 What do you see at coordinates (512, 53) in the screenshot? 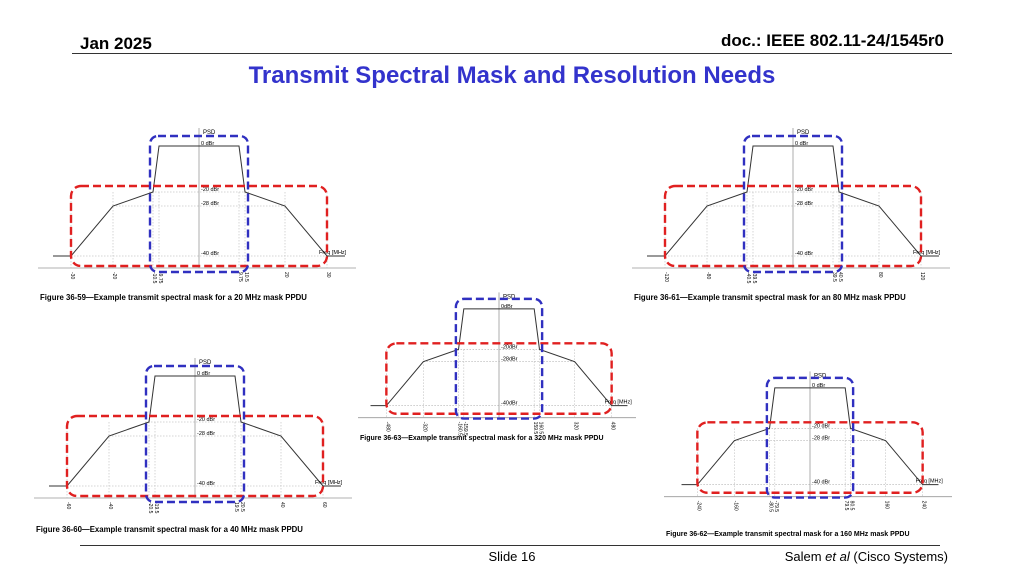
I see `header-rule` at bounding box center [512, 53].